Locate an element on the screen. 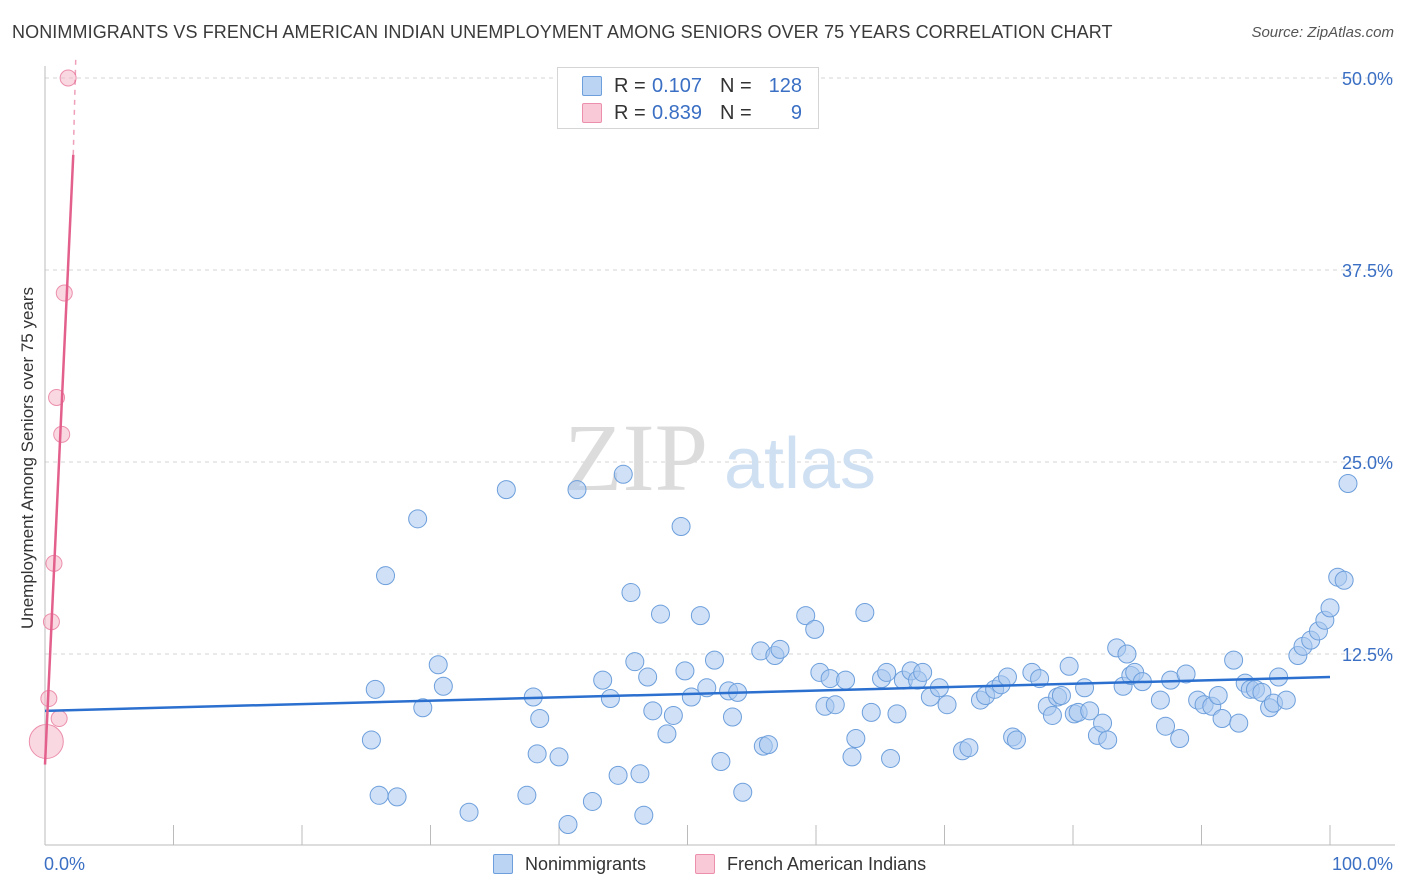 The height and width of the screenshot is (892, 1406). y-tick-label: 50.0% is located at coordinates (1367, 79).